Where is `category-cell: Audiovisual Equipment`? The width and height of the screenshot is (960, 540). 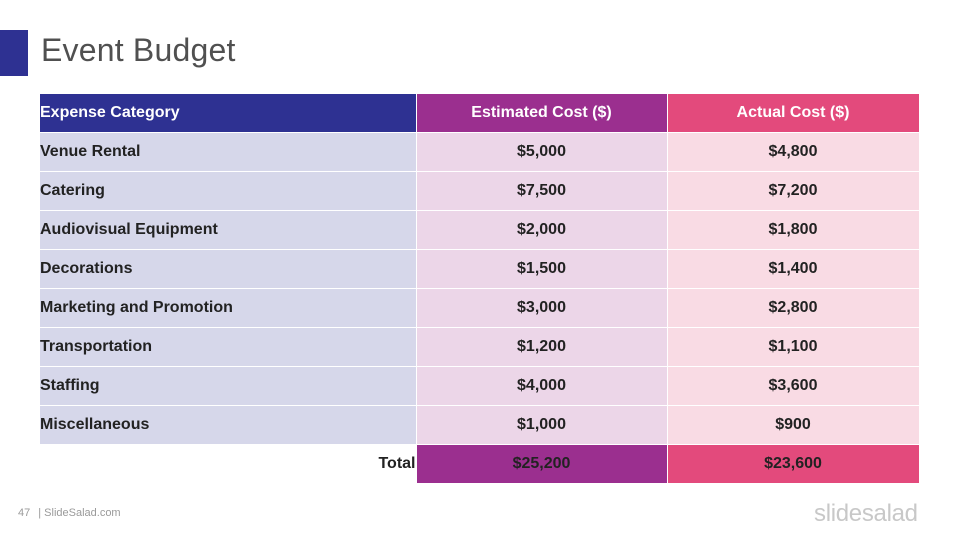
category-cell: Audiovisual Equipment is located at coordinates (228, 230).